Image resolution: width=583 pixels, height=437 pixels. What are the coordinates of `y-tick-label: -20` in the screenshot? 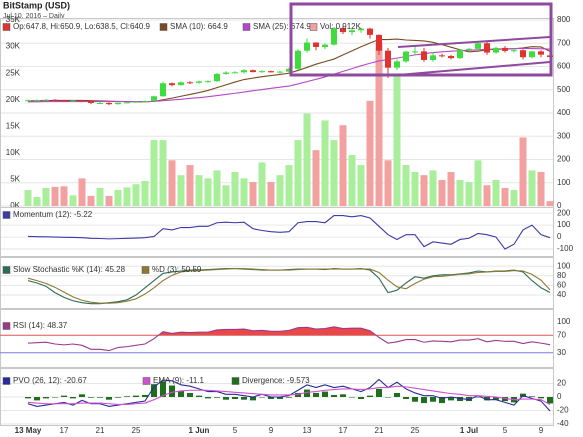 It's located at (563, 410).